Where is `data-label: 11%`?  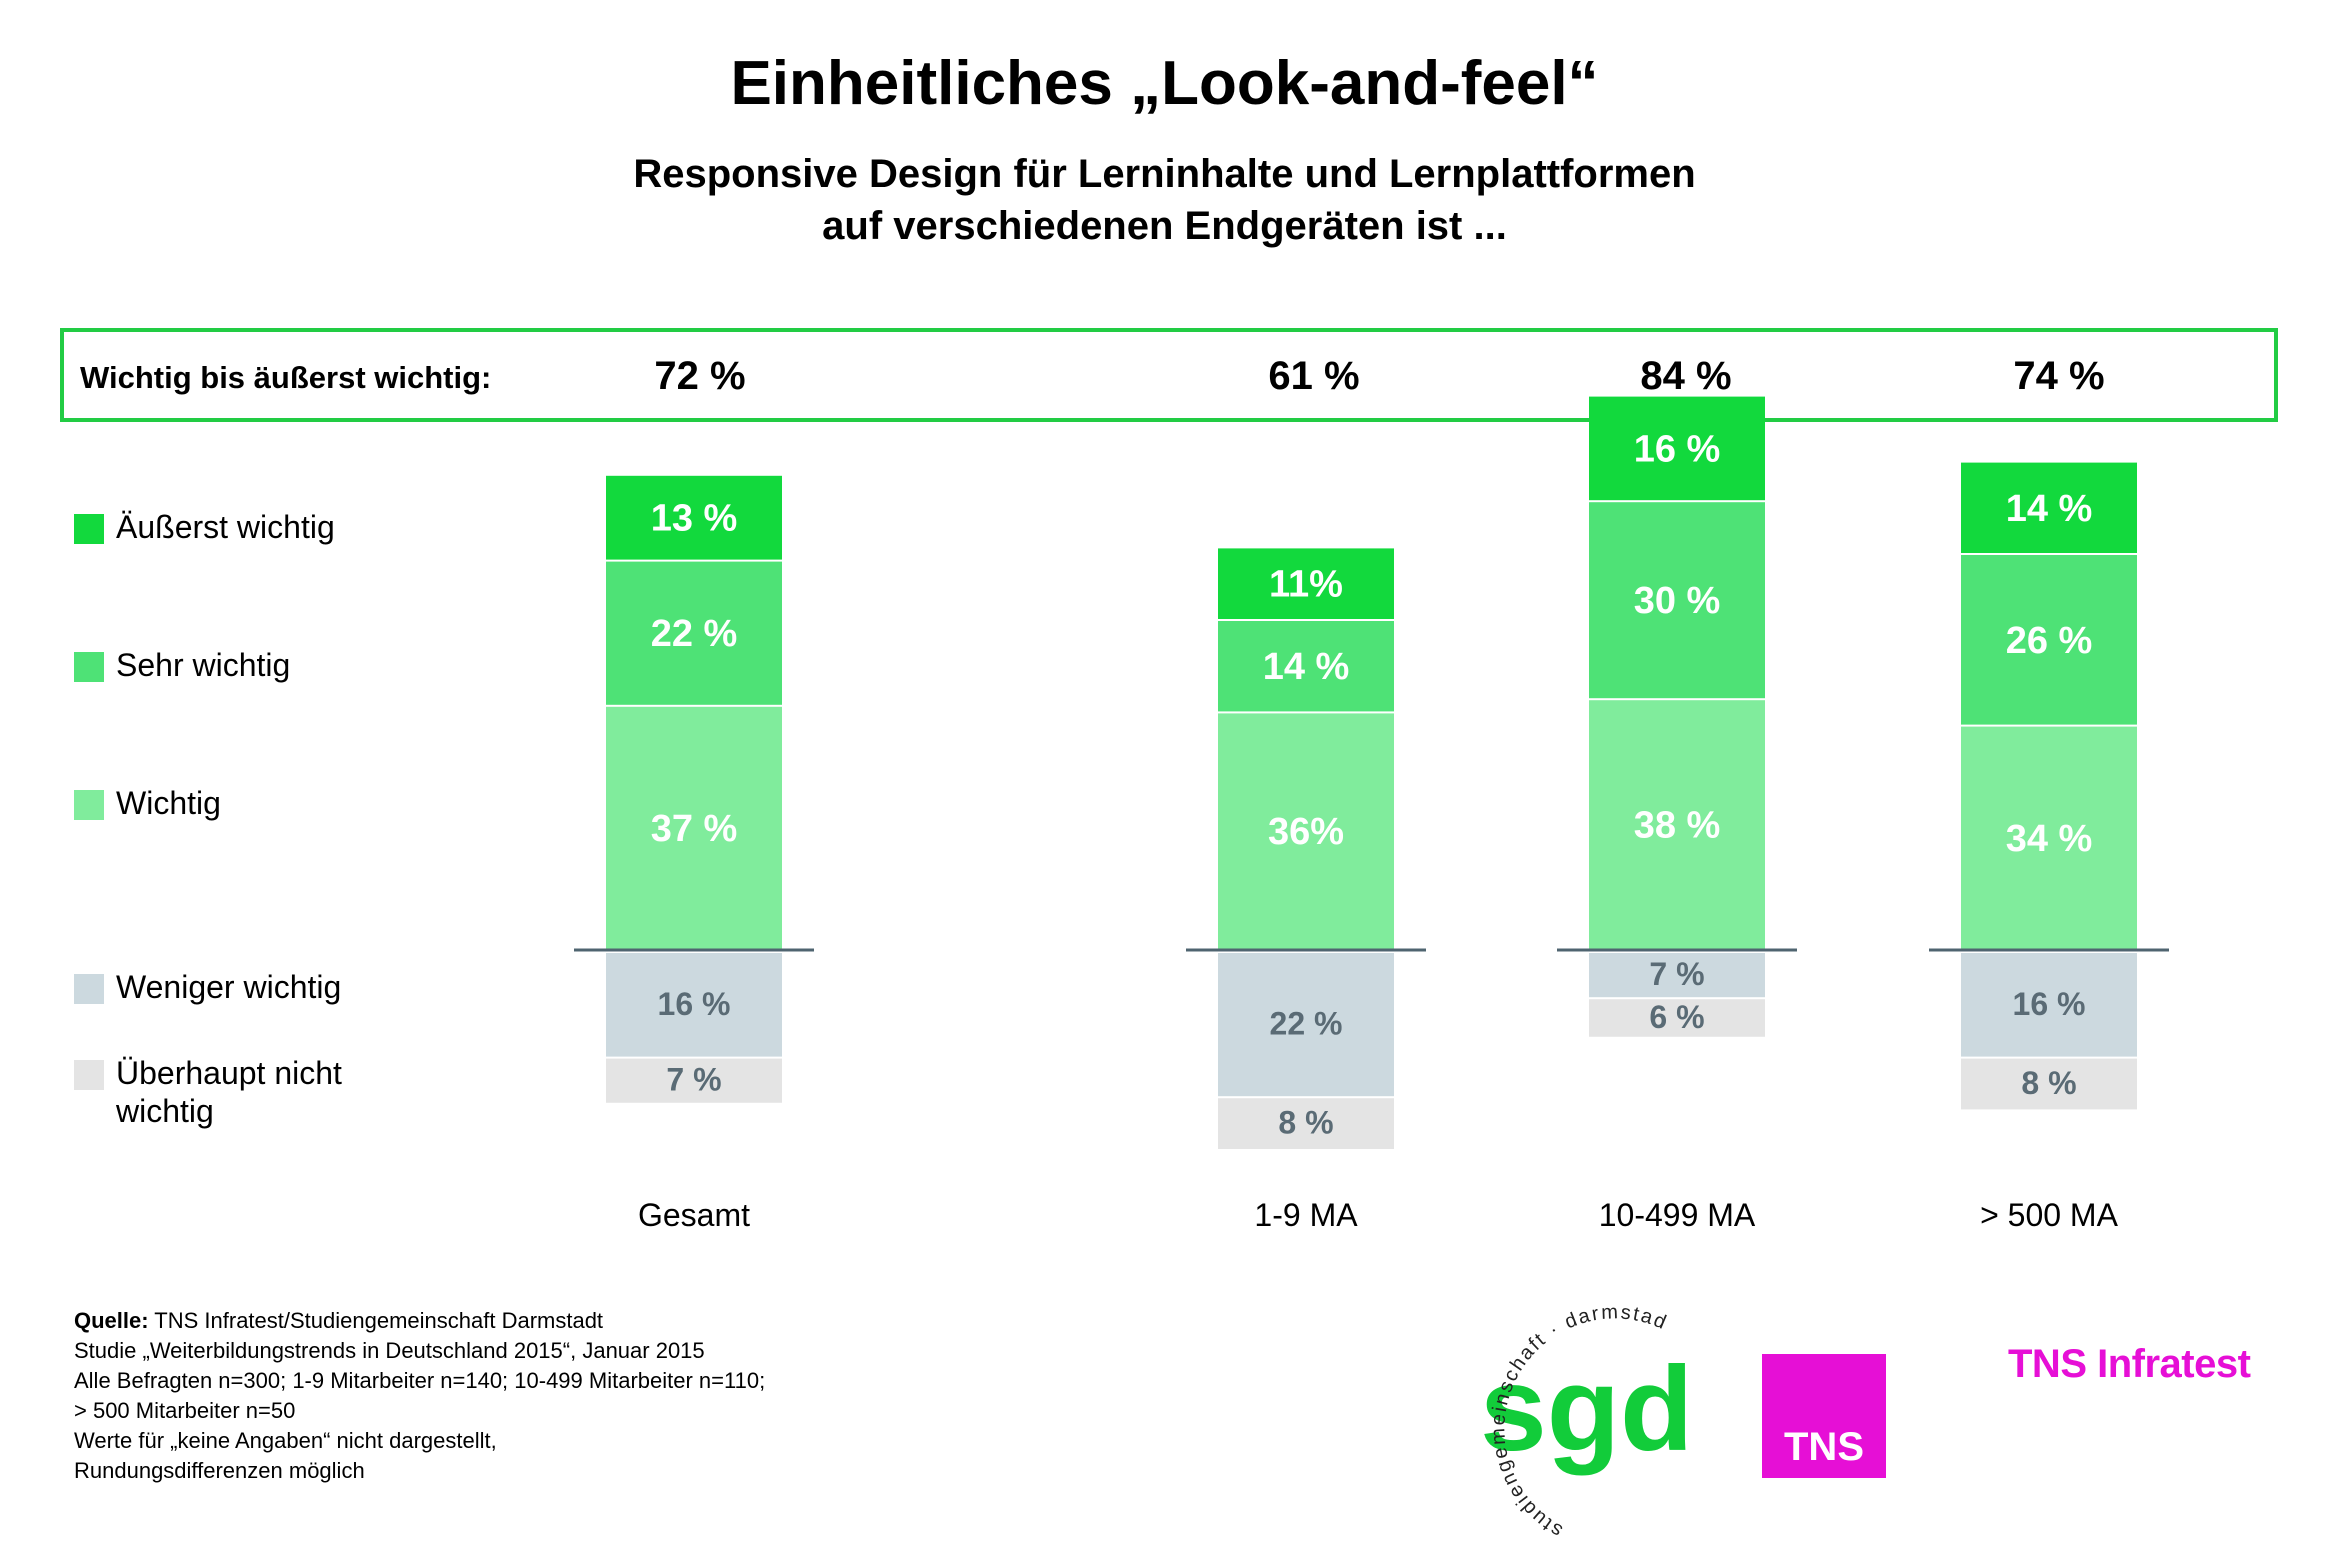 data-label: 11% is located at coordinates (1306, 585).